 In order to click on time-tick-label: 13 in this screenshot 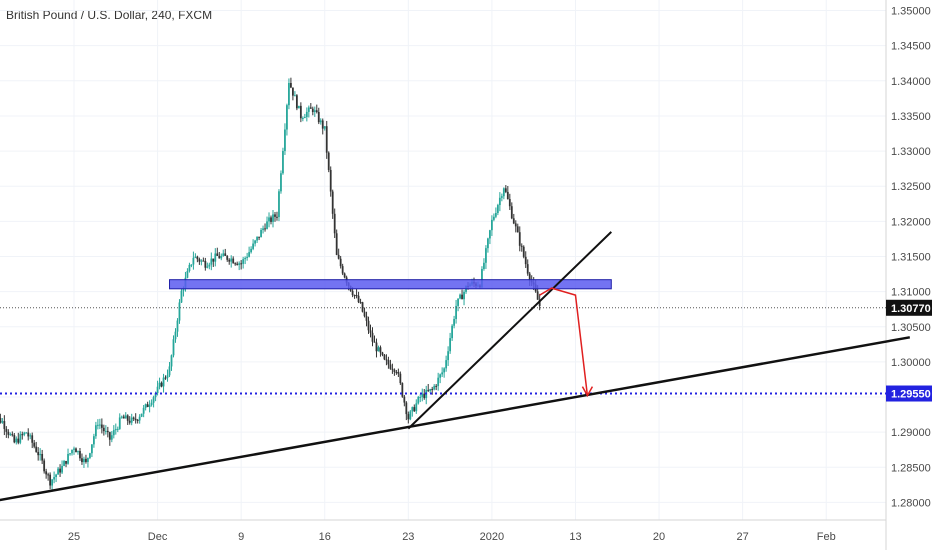, I will do `click(575, 537)`.